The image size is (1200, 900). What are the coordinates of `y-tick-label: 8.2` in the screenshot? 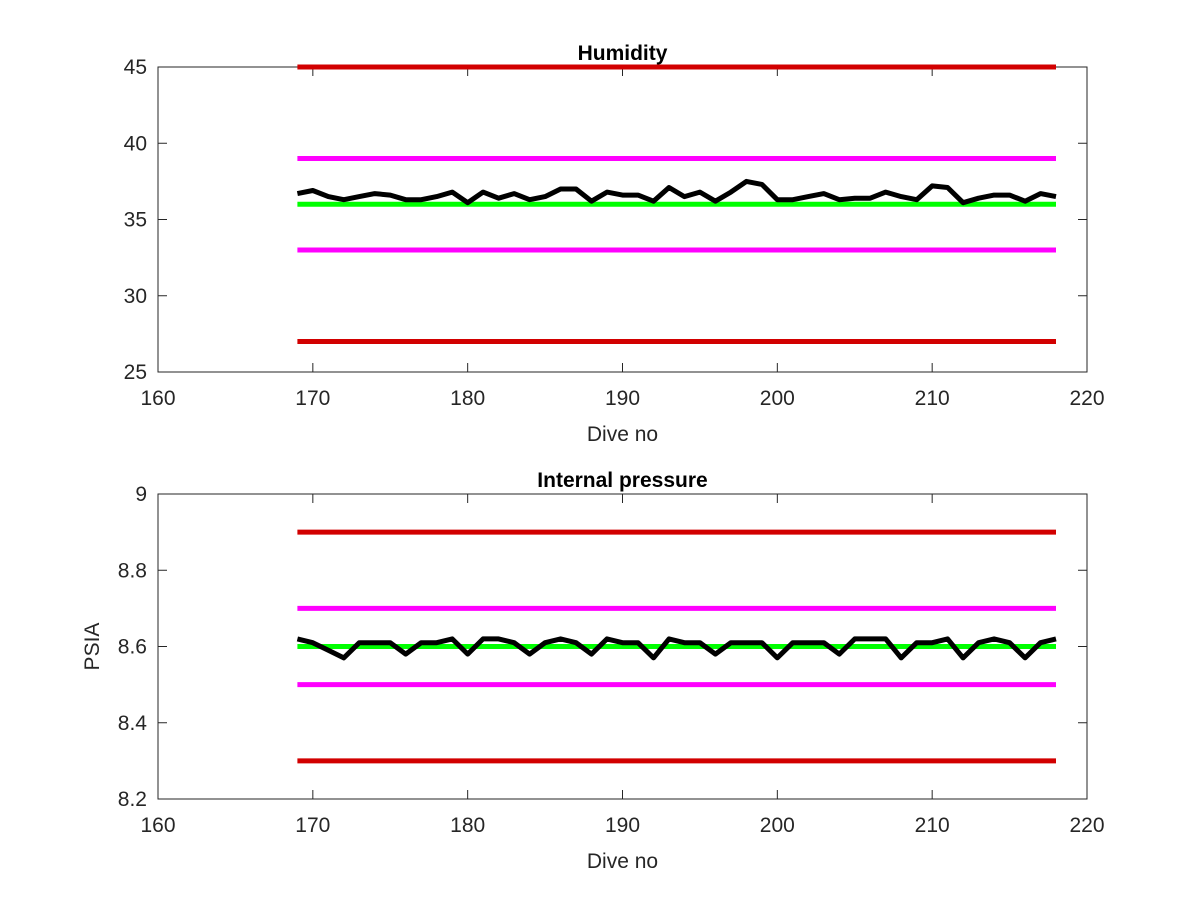 It's located at (132, 799).